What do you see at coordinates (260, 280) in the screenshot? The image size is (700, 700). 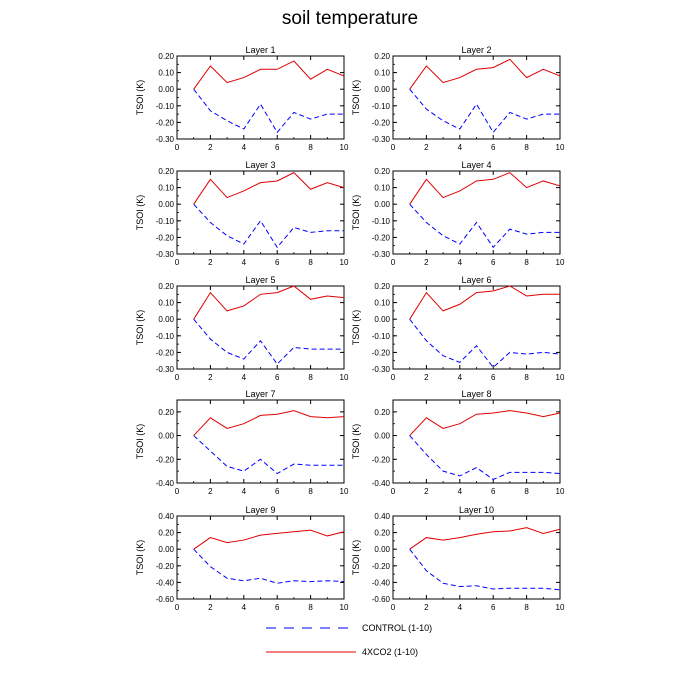 I see `panel-title: Layer 5` at bounding box center [260, 280].